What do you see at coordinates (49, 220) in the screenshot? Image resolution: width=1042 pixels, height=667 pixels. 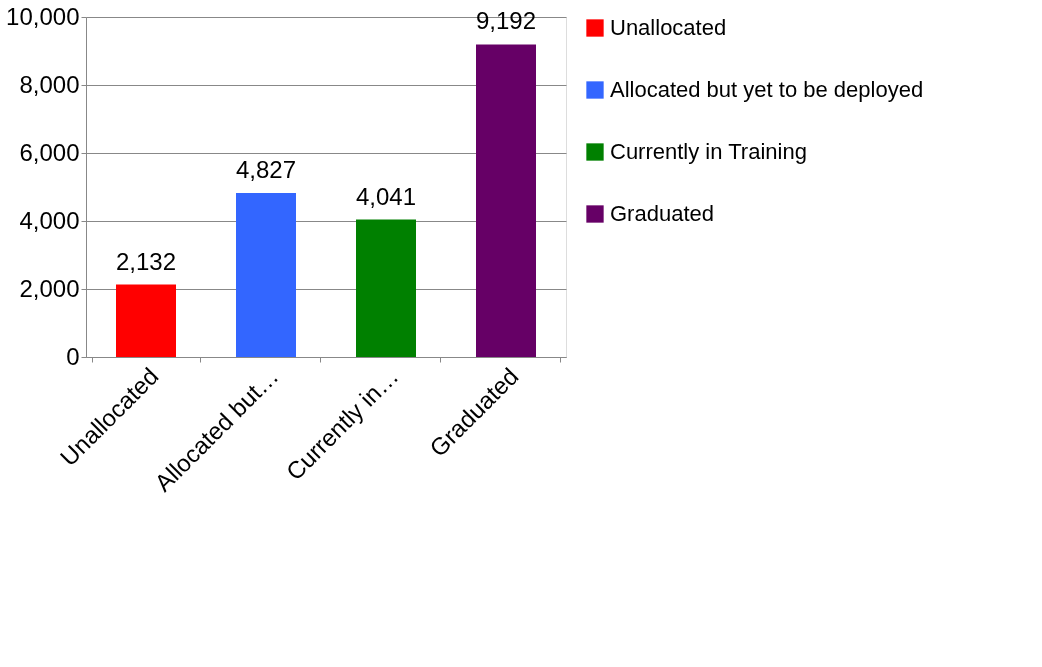 I see `y-tick-label: 4,000` at bounding box center [49, 220].